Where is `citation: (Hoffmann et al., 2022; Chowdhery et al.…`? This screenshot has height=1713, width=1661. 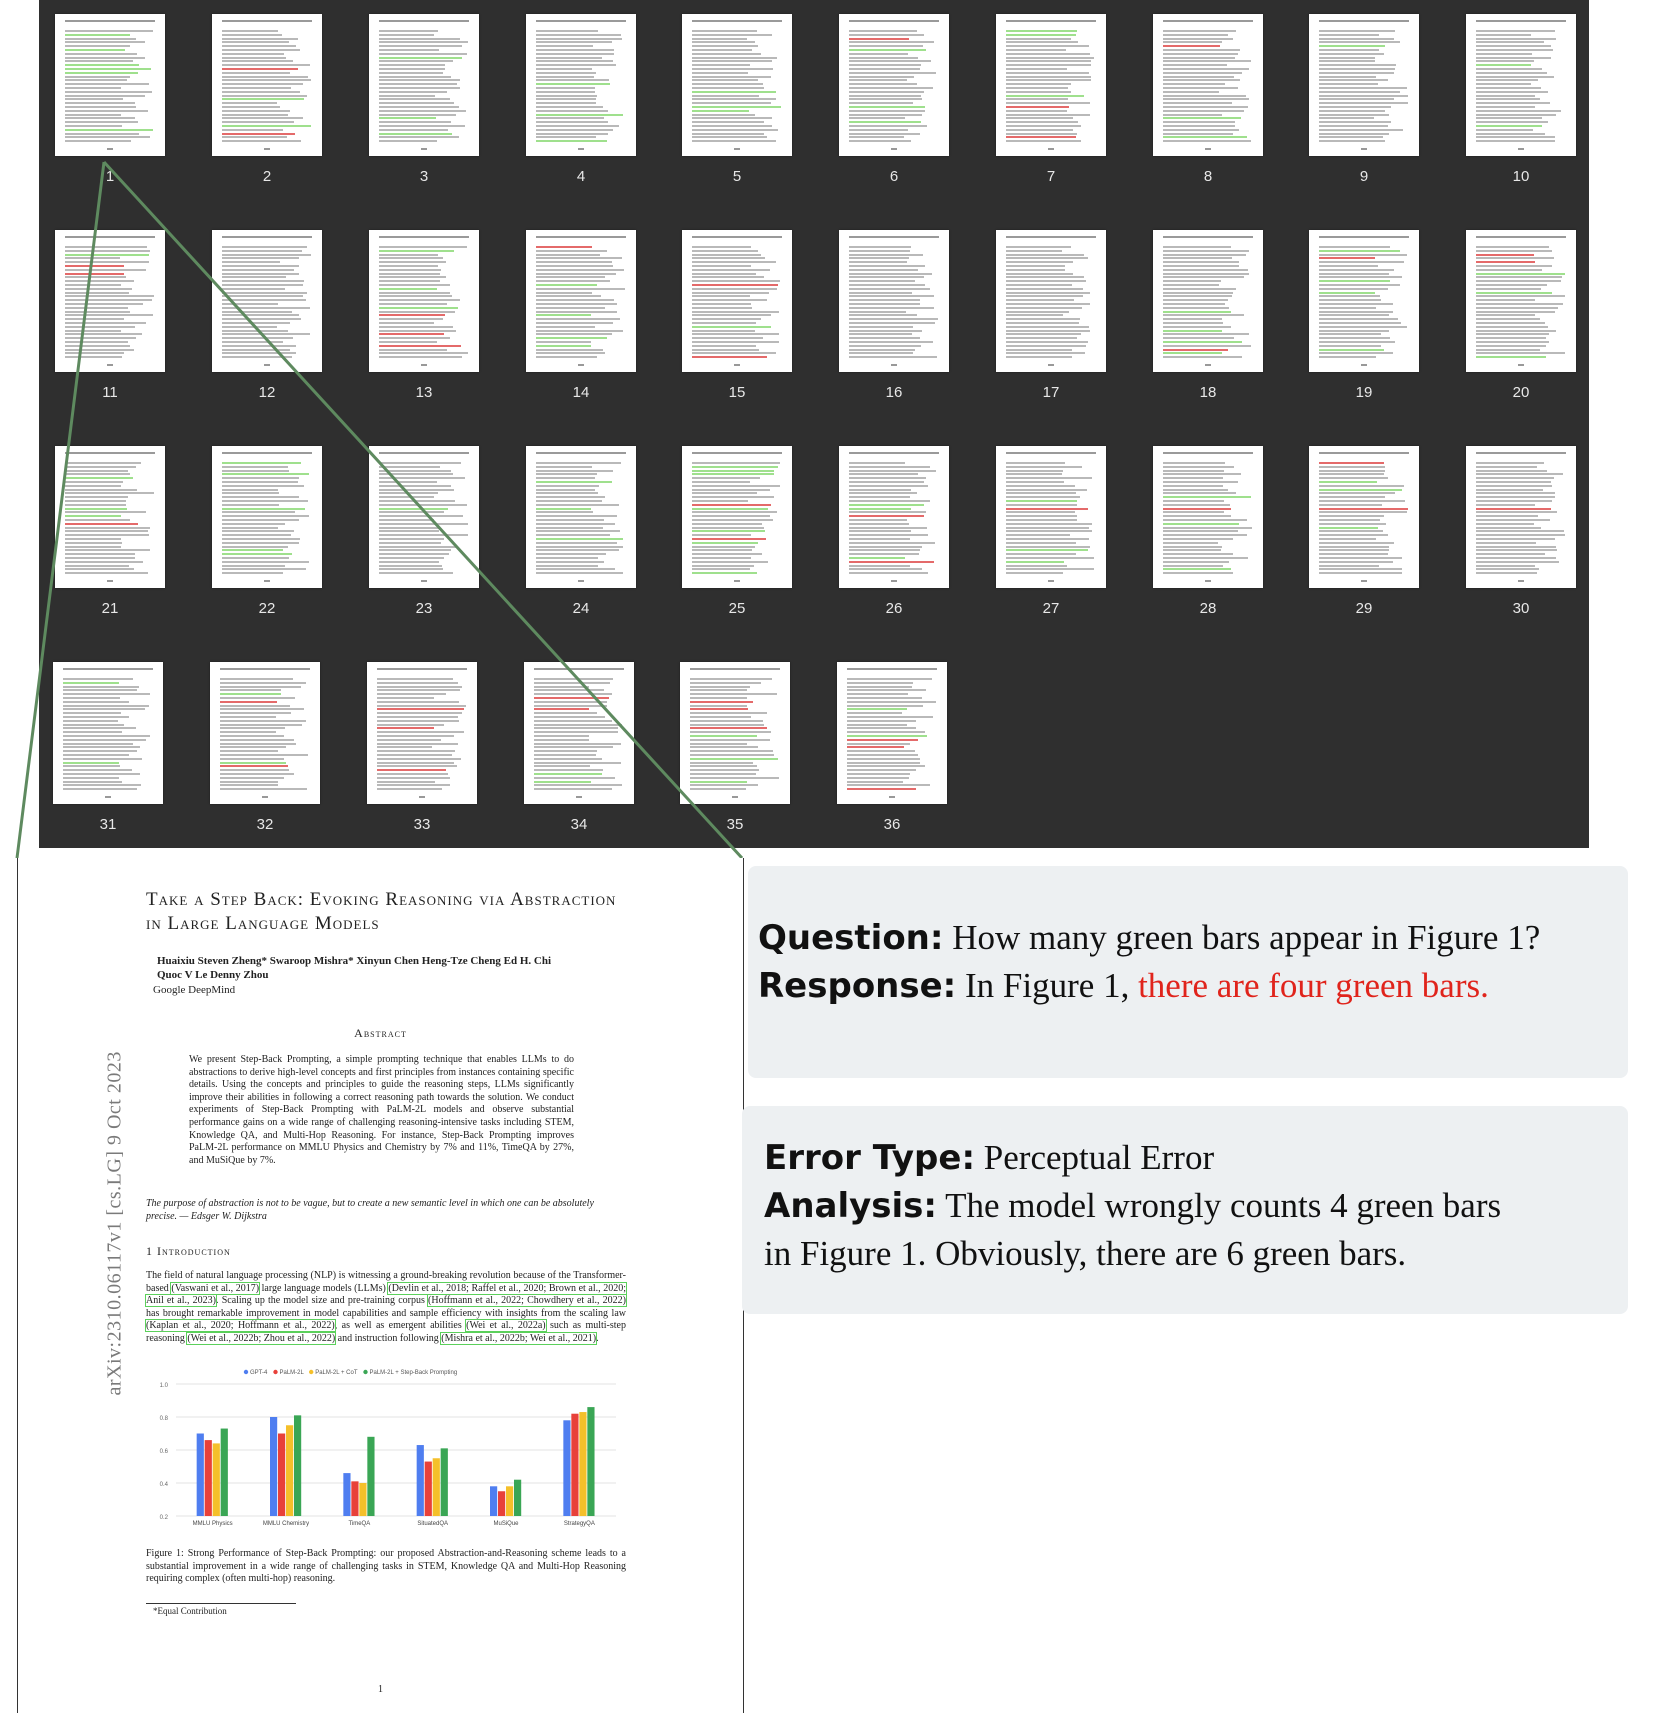
citation: (Hoffmann et al., 2022; Chowdhery et al.… is located at coordinates (527, 1301).